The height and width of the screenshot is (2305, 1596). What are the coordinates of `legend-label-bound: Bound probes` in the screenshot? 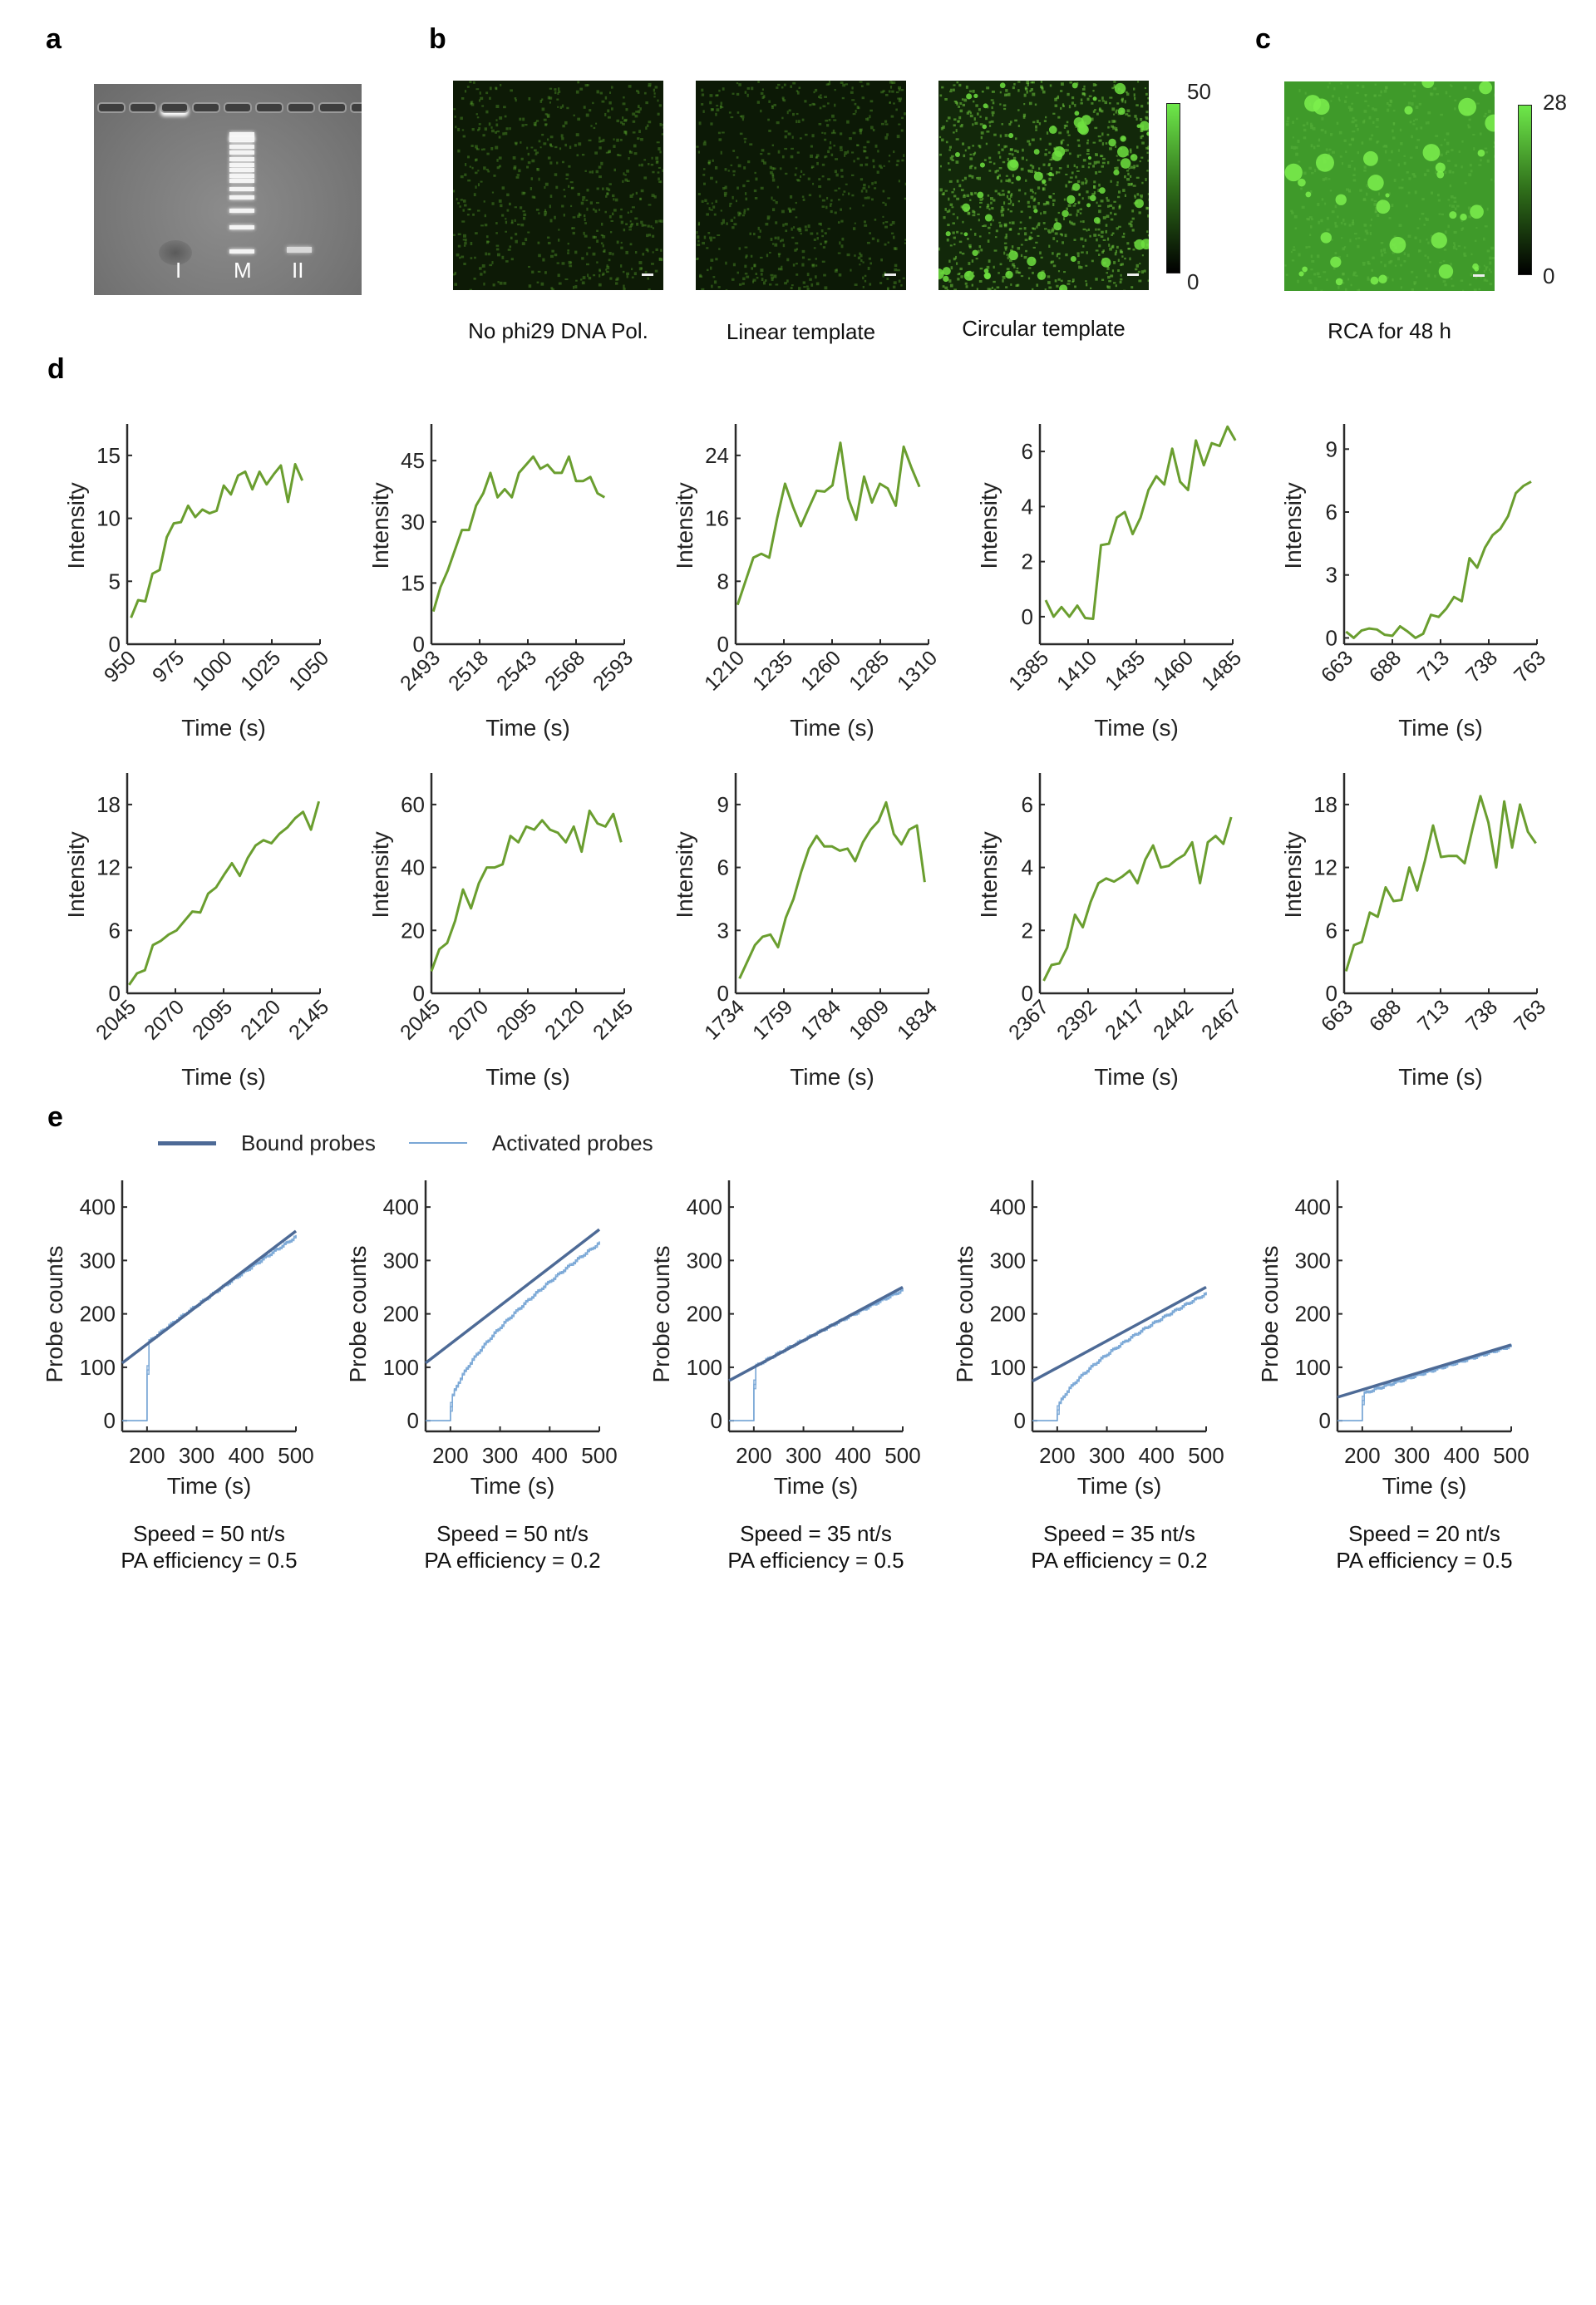 It's located at (308, 1143).